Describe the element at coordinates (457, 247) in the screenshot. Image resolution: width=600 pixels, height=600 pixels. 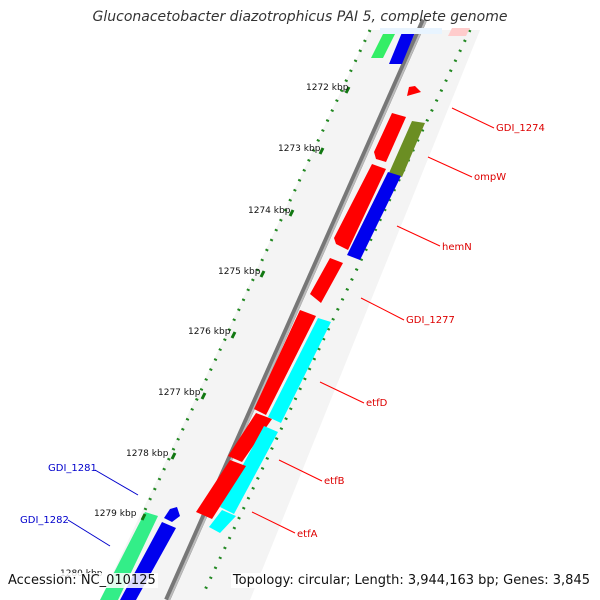
I see `gene-label-hemn: hemN` at that location.